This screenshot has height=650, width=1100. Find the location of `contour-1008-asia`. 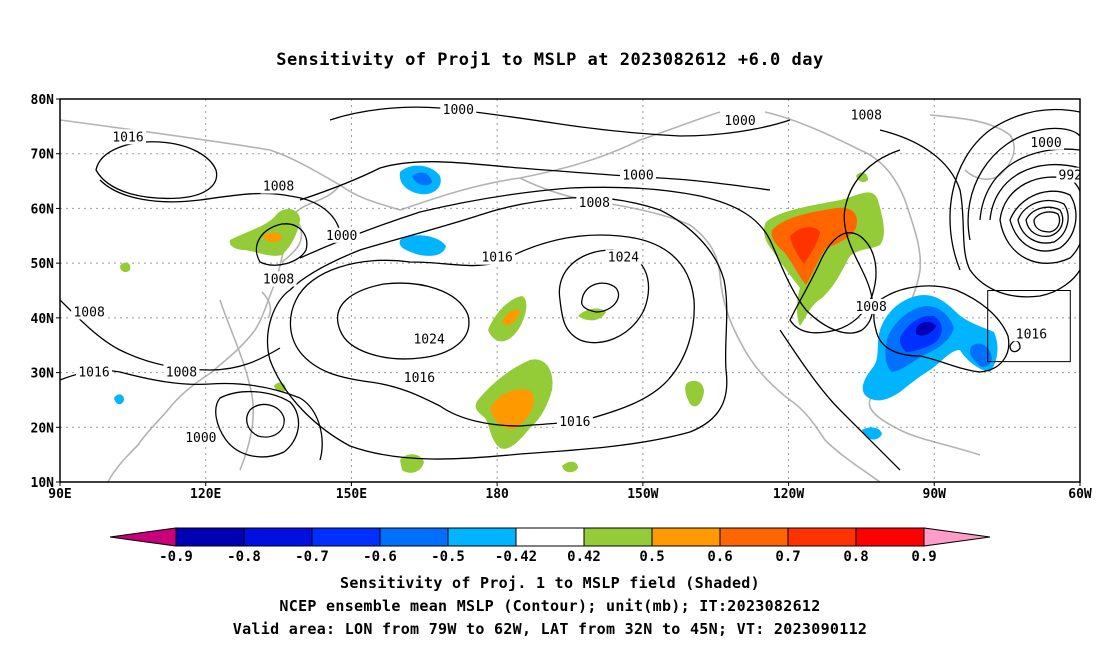

contour-1008-asia is located at coordinates (220, 206).